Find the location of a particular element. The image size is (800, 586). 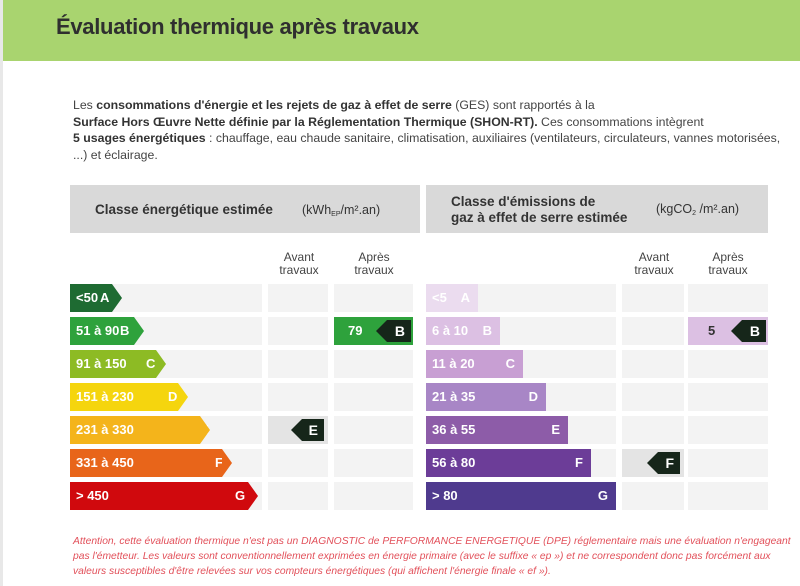

ges-class-bar-d: 21 à 35 D is located at coordinates (486, 397).